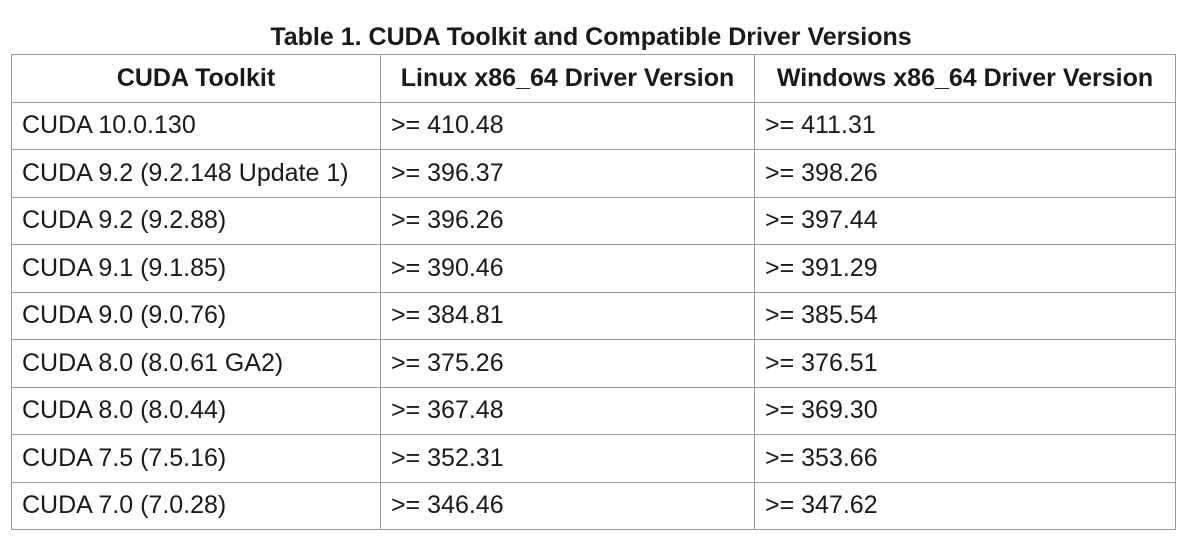 The width and height of the screenshot is (1182, 546). I want to click on cell-windows-version: >= 376.51, so click(965, 363).